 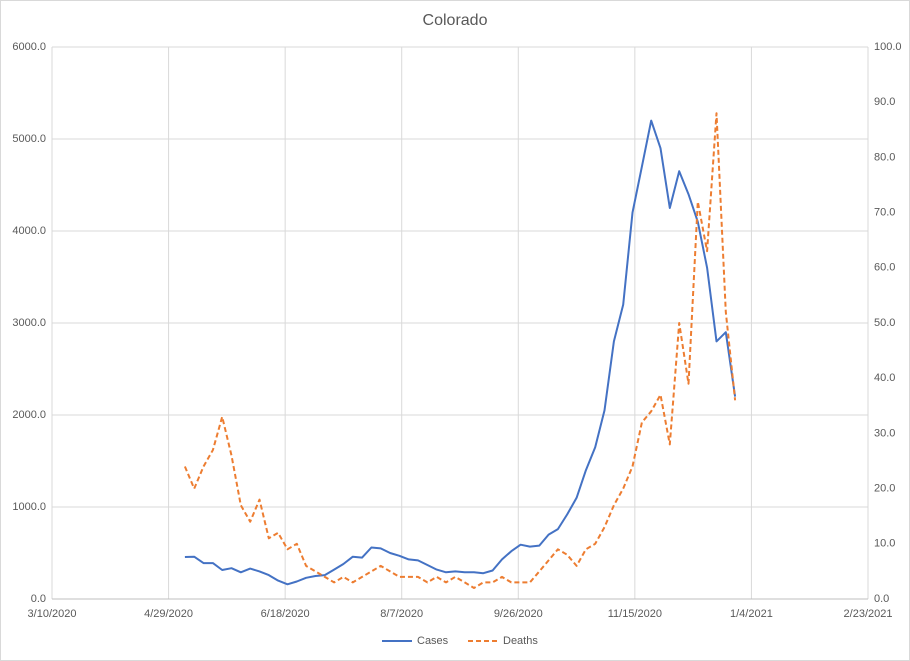 I want to click on x-tick-label: 1/4/2021, so click(x=751, y=614).